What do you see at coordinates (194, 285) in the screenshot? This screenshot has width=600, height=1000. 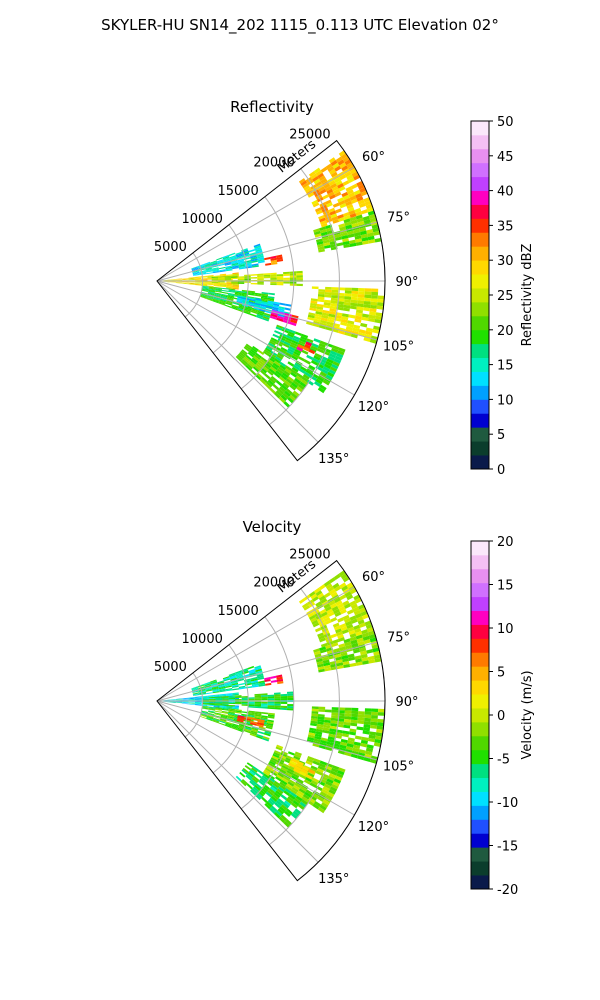 I see `range-ring` at bounding box center [194, 285].